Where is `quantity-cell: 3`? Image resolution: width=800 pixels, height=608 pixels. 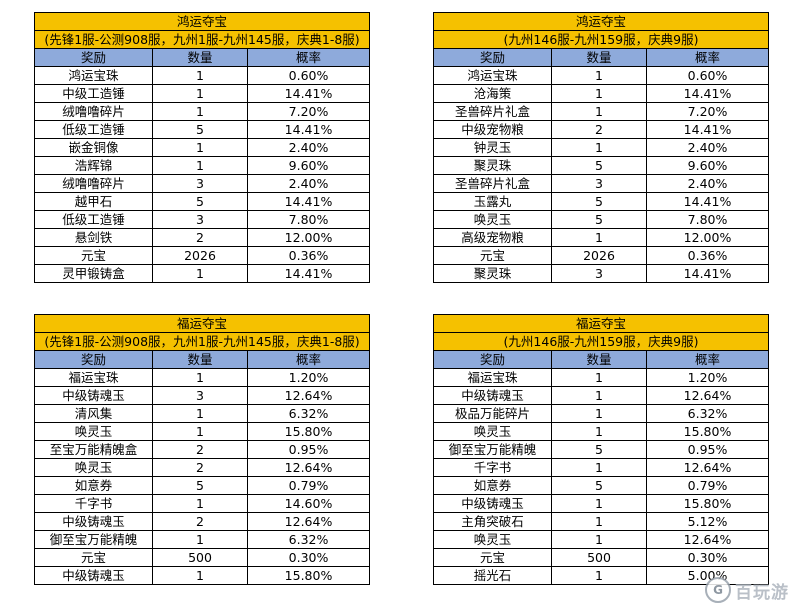
quantity-cell: 3 is located at coordinates (200, 183).